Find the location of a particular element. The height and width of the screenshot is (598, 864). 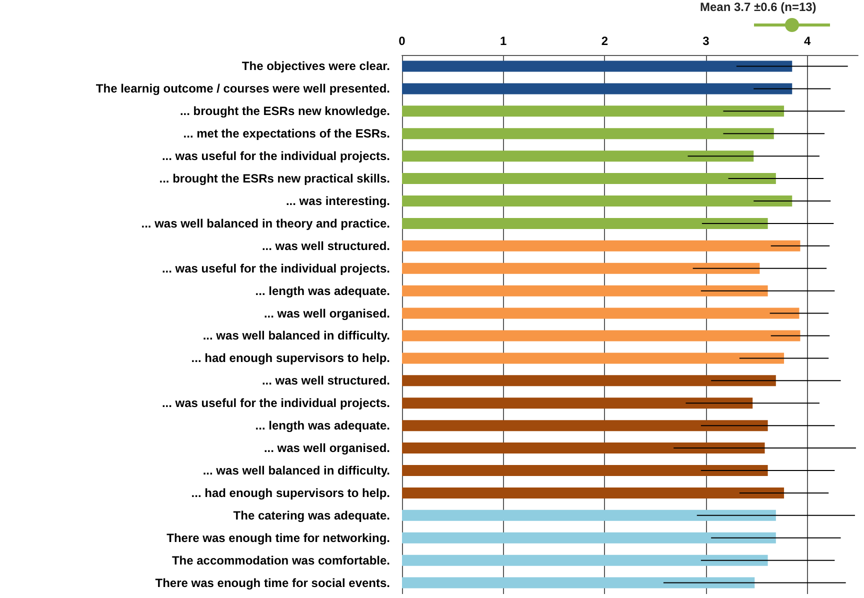

y-tick-label: The objectives were clear. is located at coordinates (316, 66).